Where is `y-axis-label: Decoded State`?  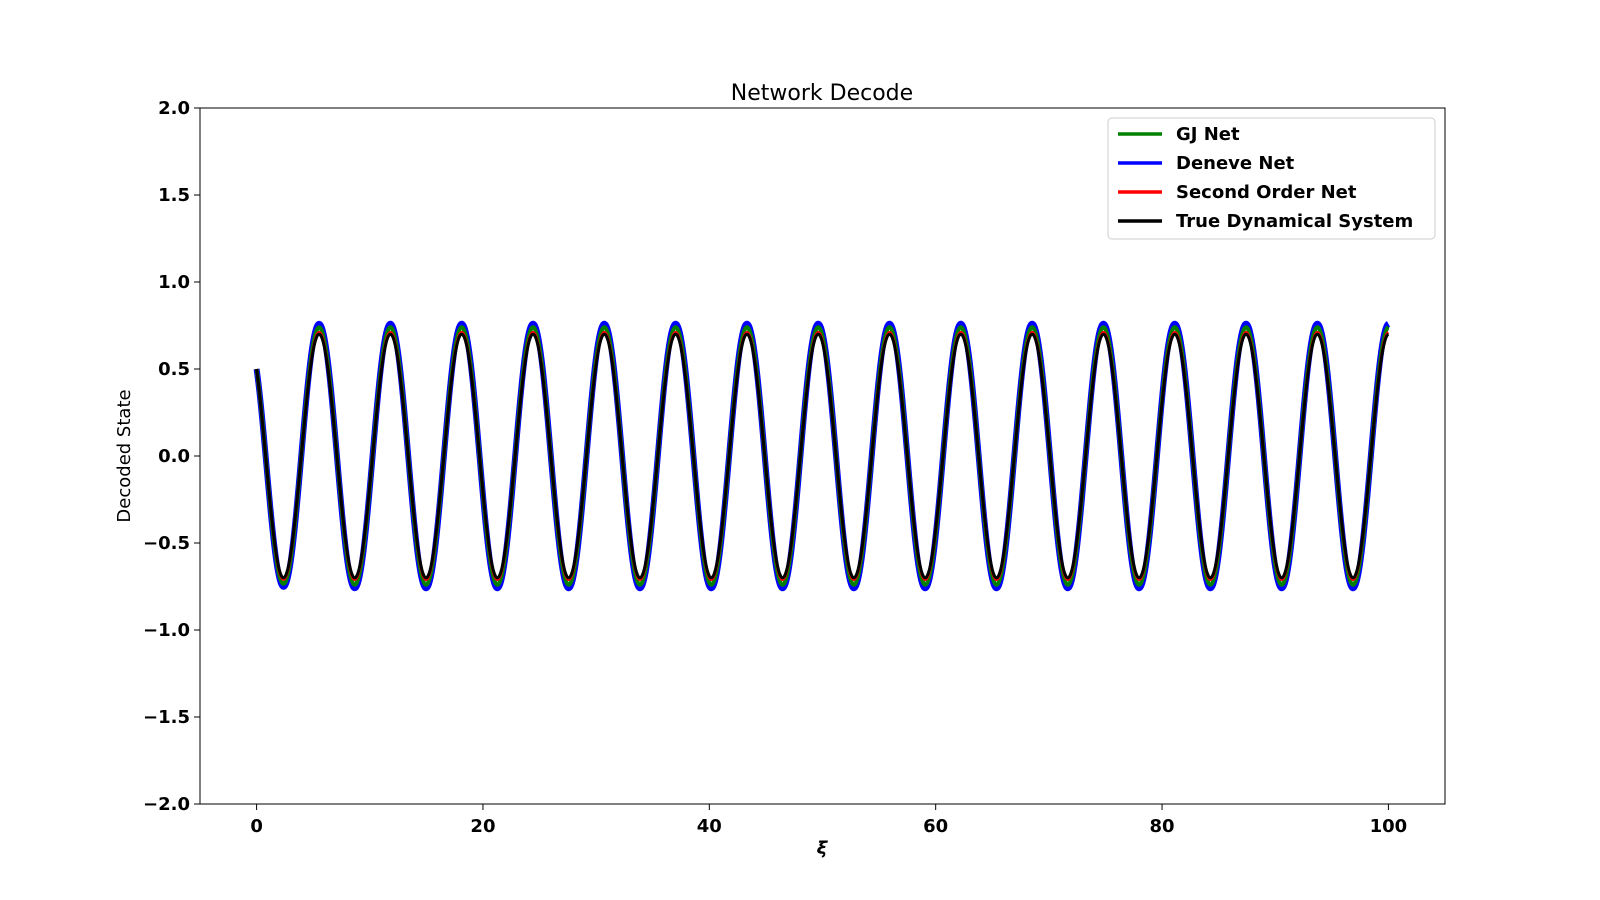
y-axis-label: Decoded State is located at coordinates (124, 455).